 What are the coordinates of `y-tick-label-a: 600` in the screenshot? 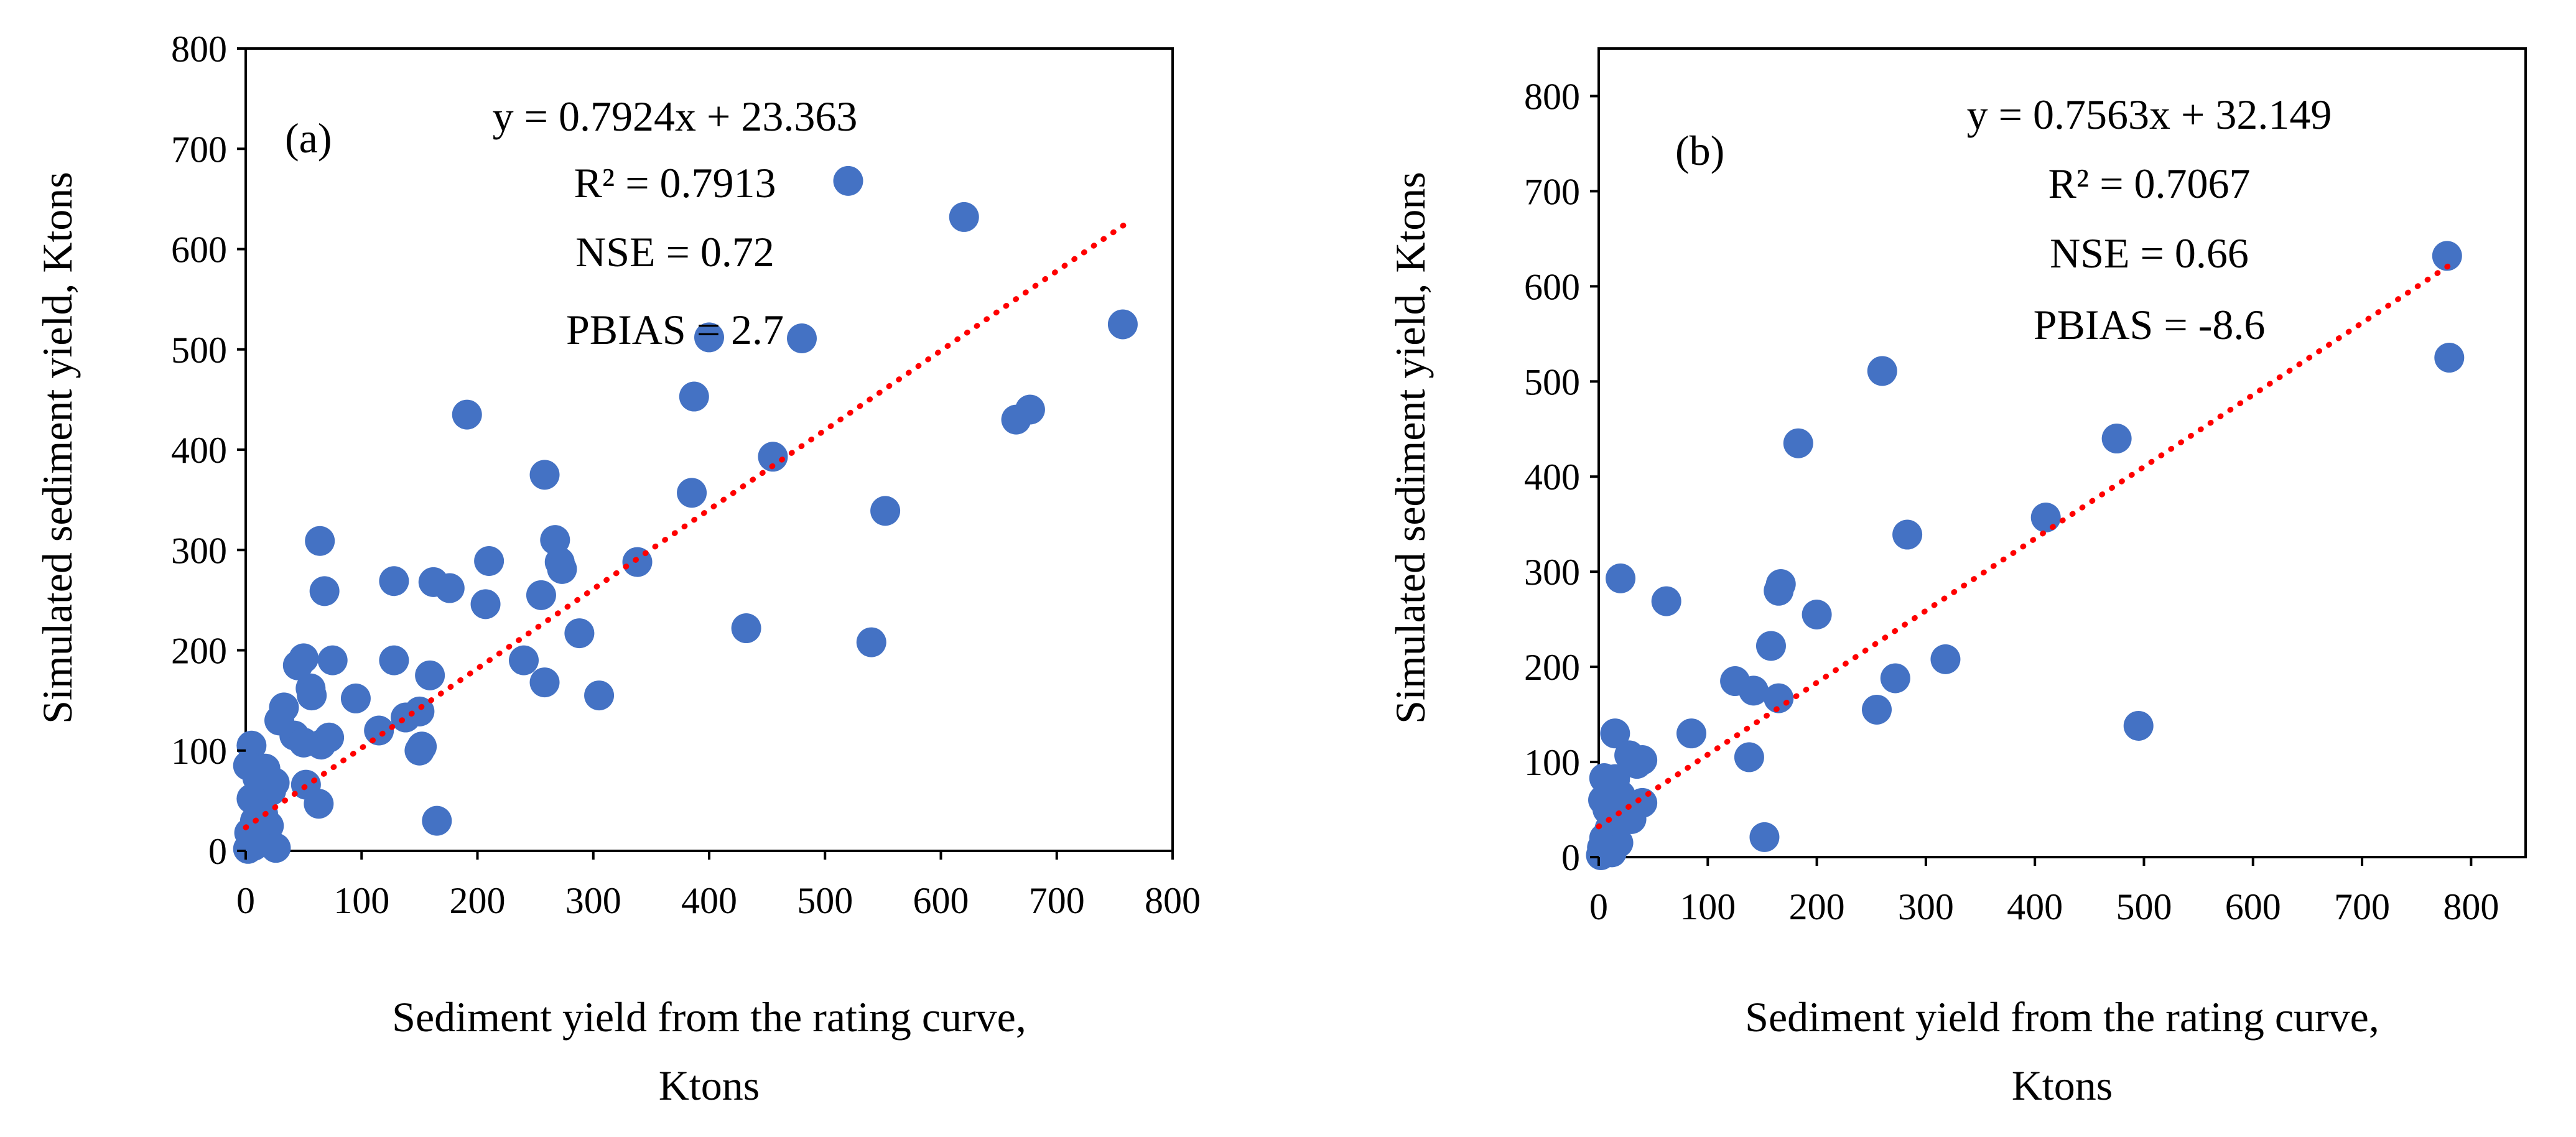 It's located at (199, 251).